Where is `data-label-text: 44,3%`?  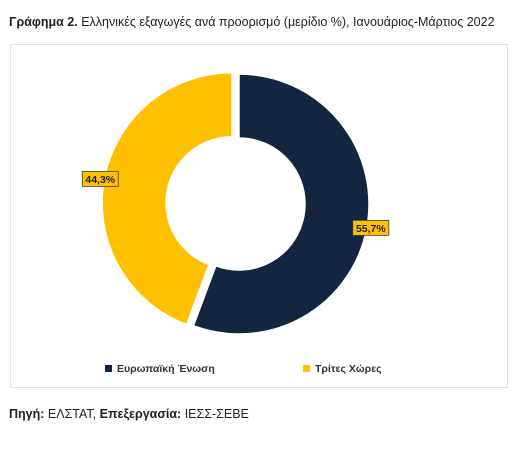 data-label-text: 44,3% is located at coordinates (100, 180).